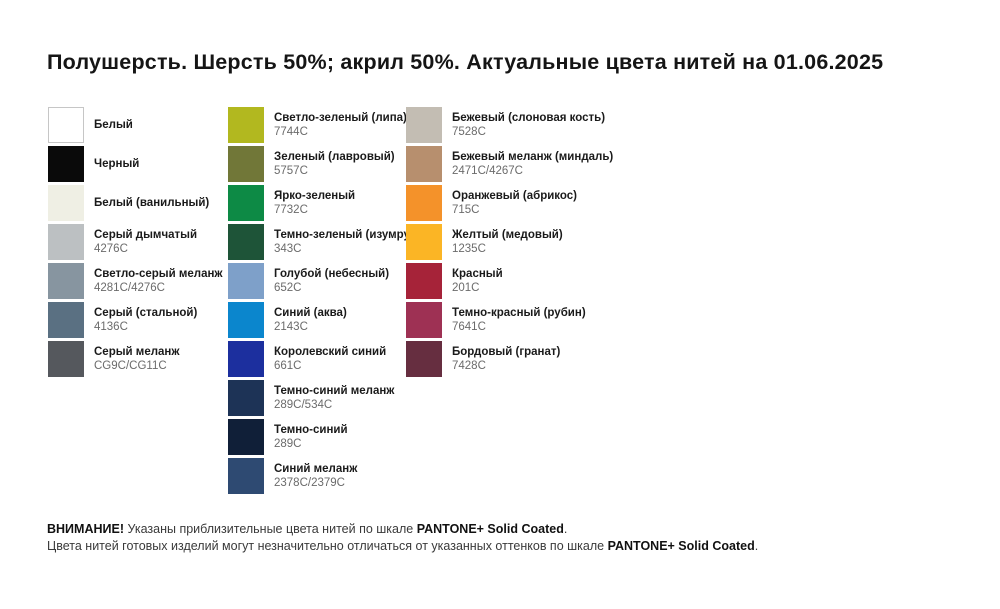  I want to click on pantone-code: 289C, so click(288, 444).